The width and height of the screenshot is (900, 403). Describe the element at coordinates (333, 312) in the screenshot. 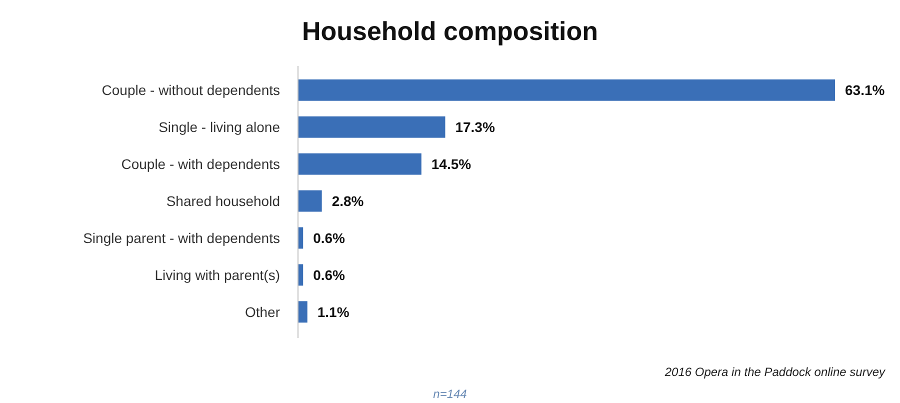

I see `data-label: 1.1%` at that location.